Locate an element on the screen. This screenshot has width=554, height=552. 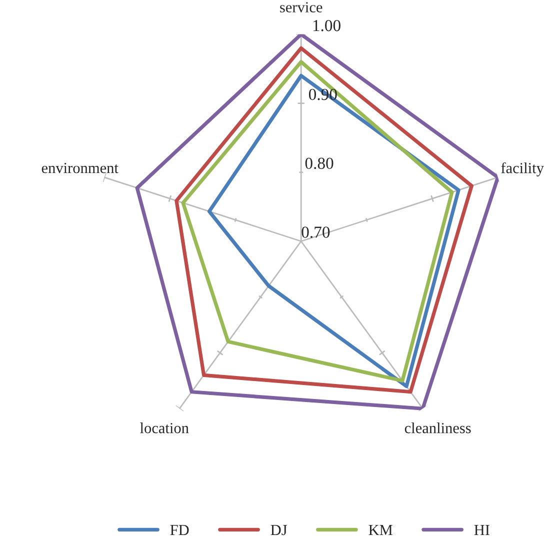
spoke-label: location is located at coordinates (164, 428).